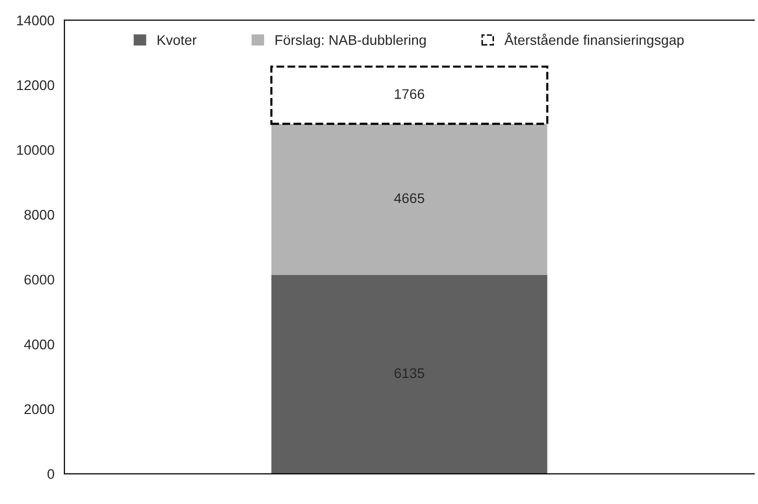 Image resolution: width=758 pixels, height=504 pixels. Describe the element at coordinates (177, 40) in the screenshot. I see `legend-label: Kvoter` at that location.